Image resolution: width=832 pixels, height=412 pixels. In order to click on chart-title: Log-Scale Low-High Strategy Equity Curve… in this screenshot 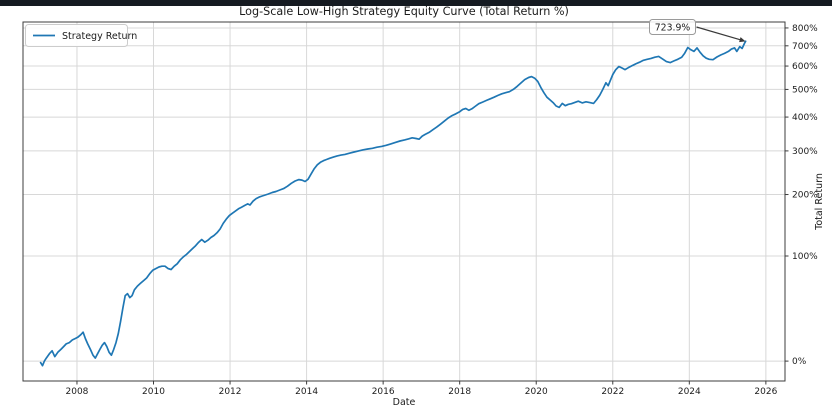, I will do `click(404, 11)`.